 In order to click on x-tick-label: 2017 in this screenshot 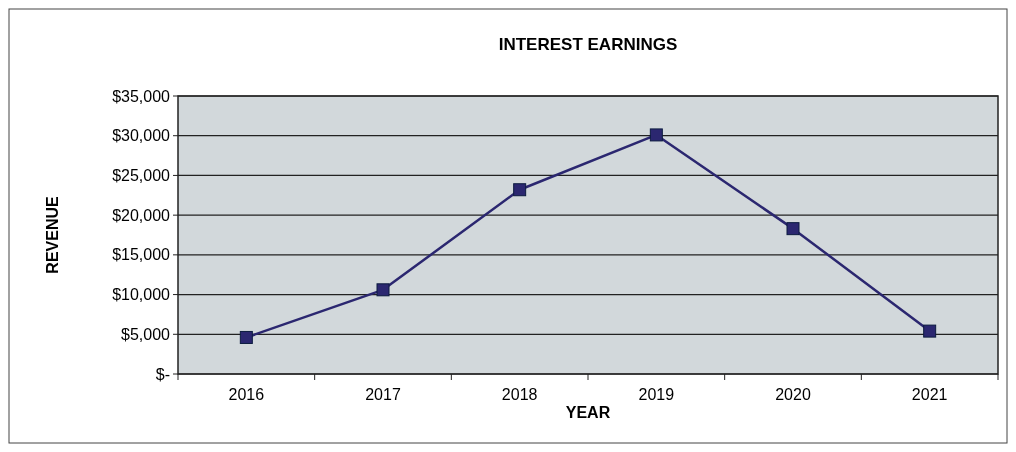, I will do `click(383, 394)`.